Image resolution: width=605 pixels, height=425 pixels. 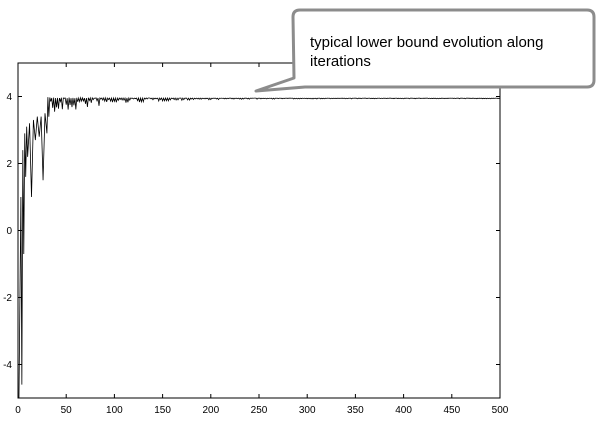 I want to click on y-tick-label-0: -4, so click(x=7, y=365).